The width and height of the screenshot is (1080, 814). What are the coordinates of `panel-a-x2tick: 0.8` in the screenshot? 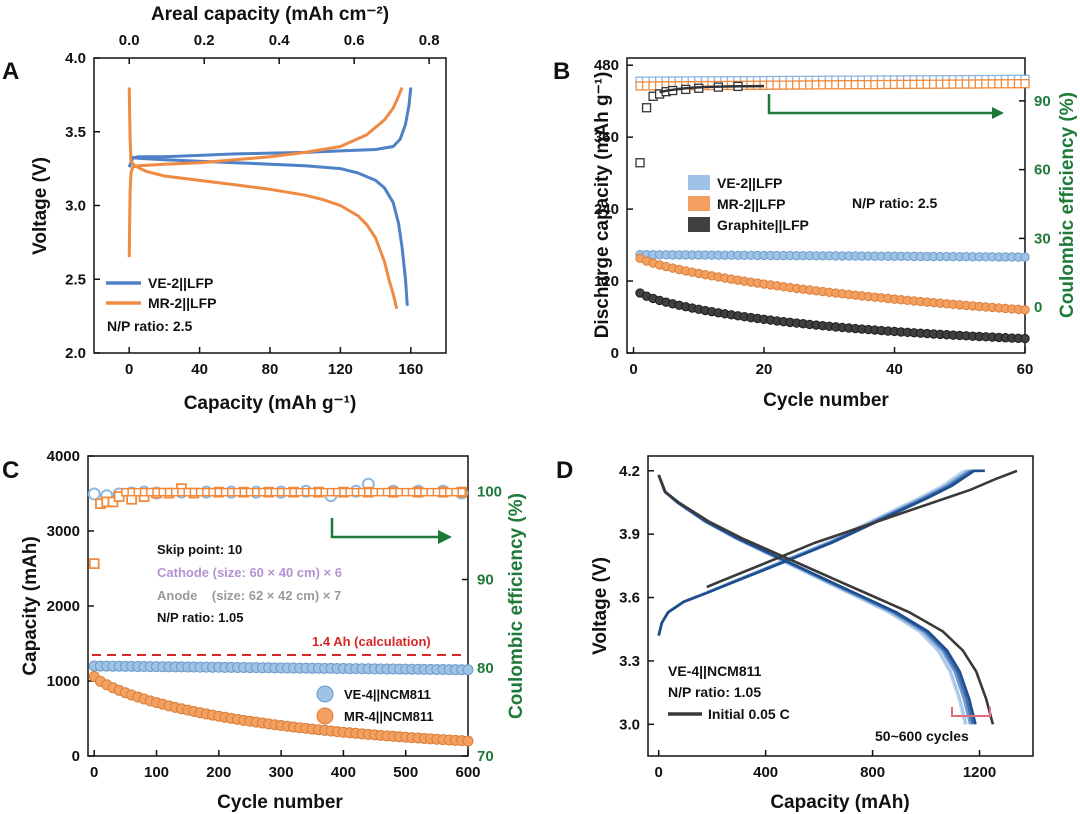 It's located at (429, 40).